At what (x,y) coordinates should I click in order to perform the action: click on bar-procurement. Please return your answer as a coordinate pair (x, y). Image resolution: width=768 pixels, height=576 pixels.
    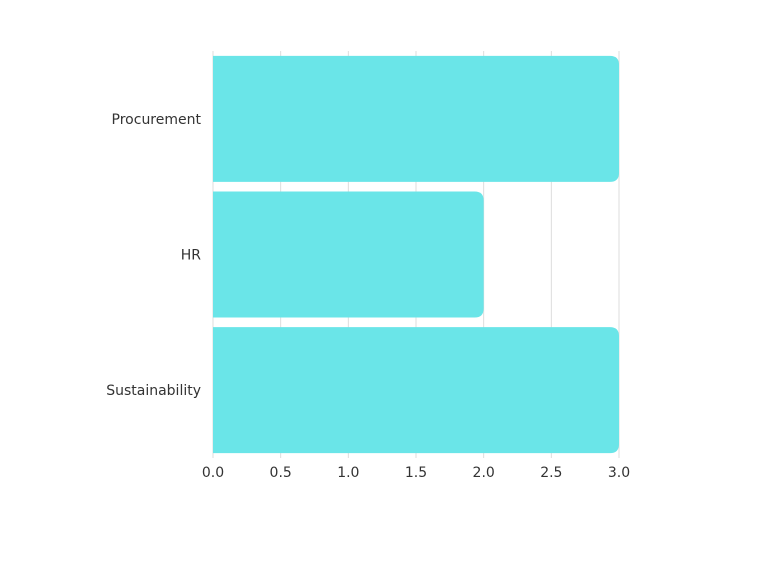
    Looking at the image, I should click on (416, 118).